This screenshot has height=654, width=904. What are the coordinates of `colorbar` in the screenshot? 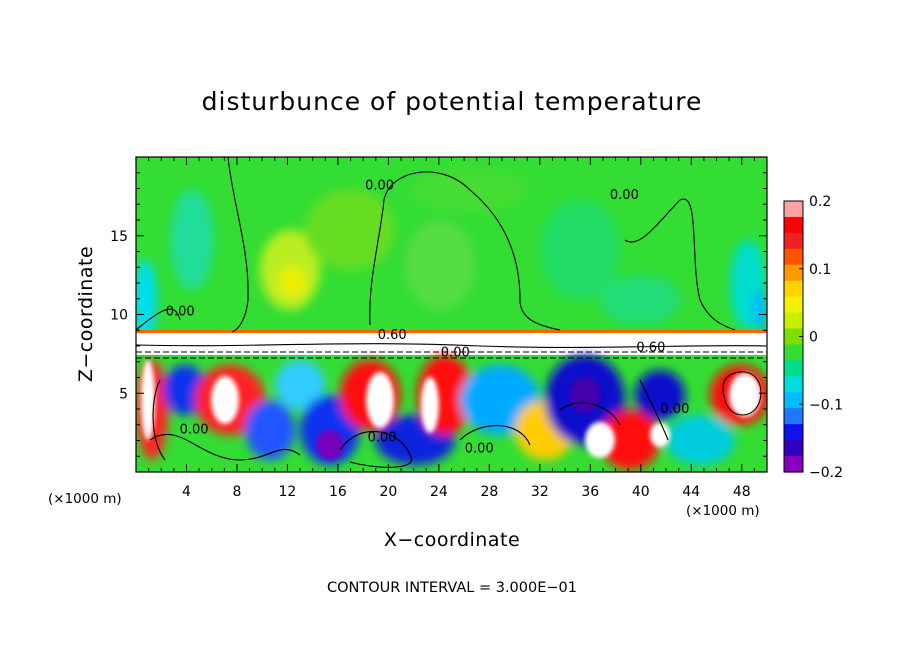 It's located at (793, 337).